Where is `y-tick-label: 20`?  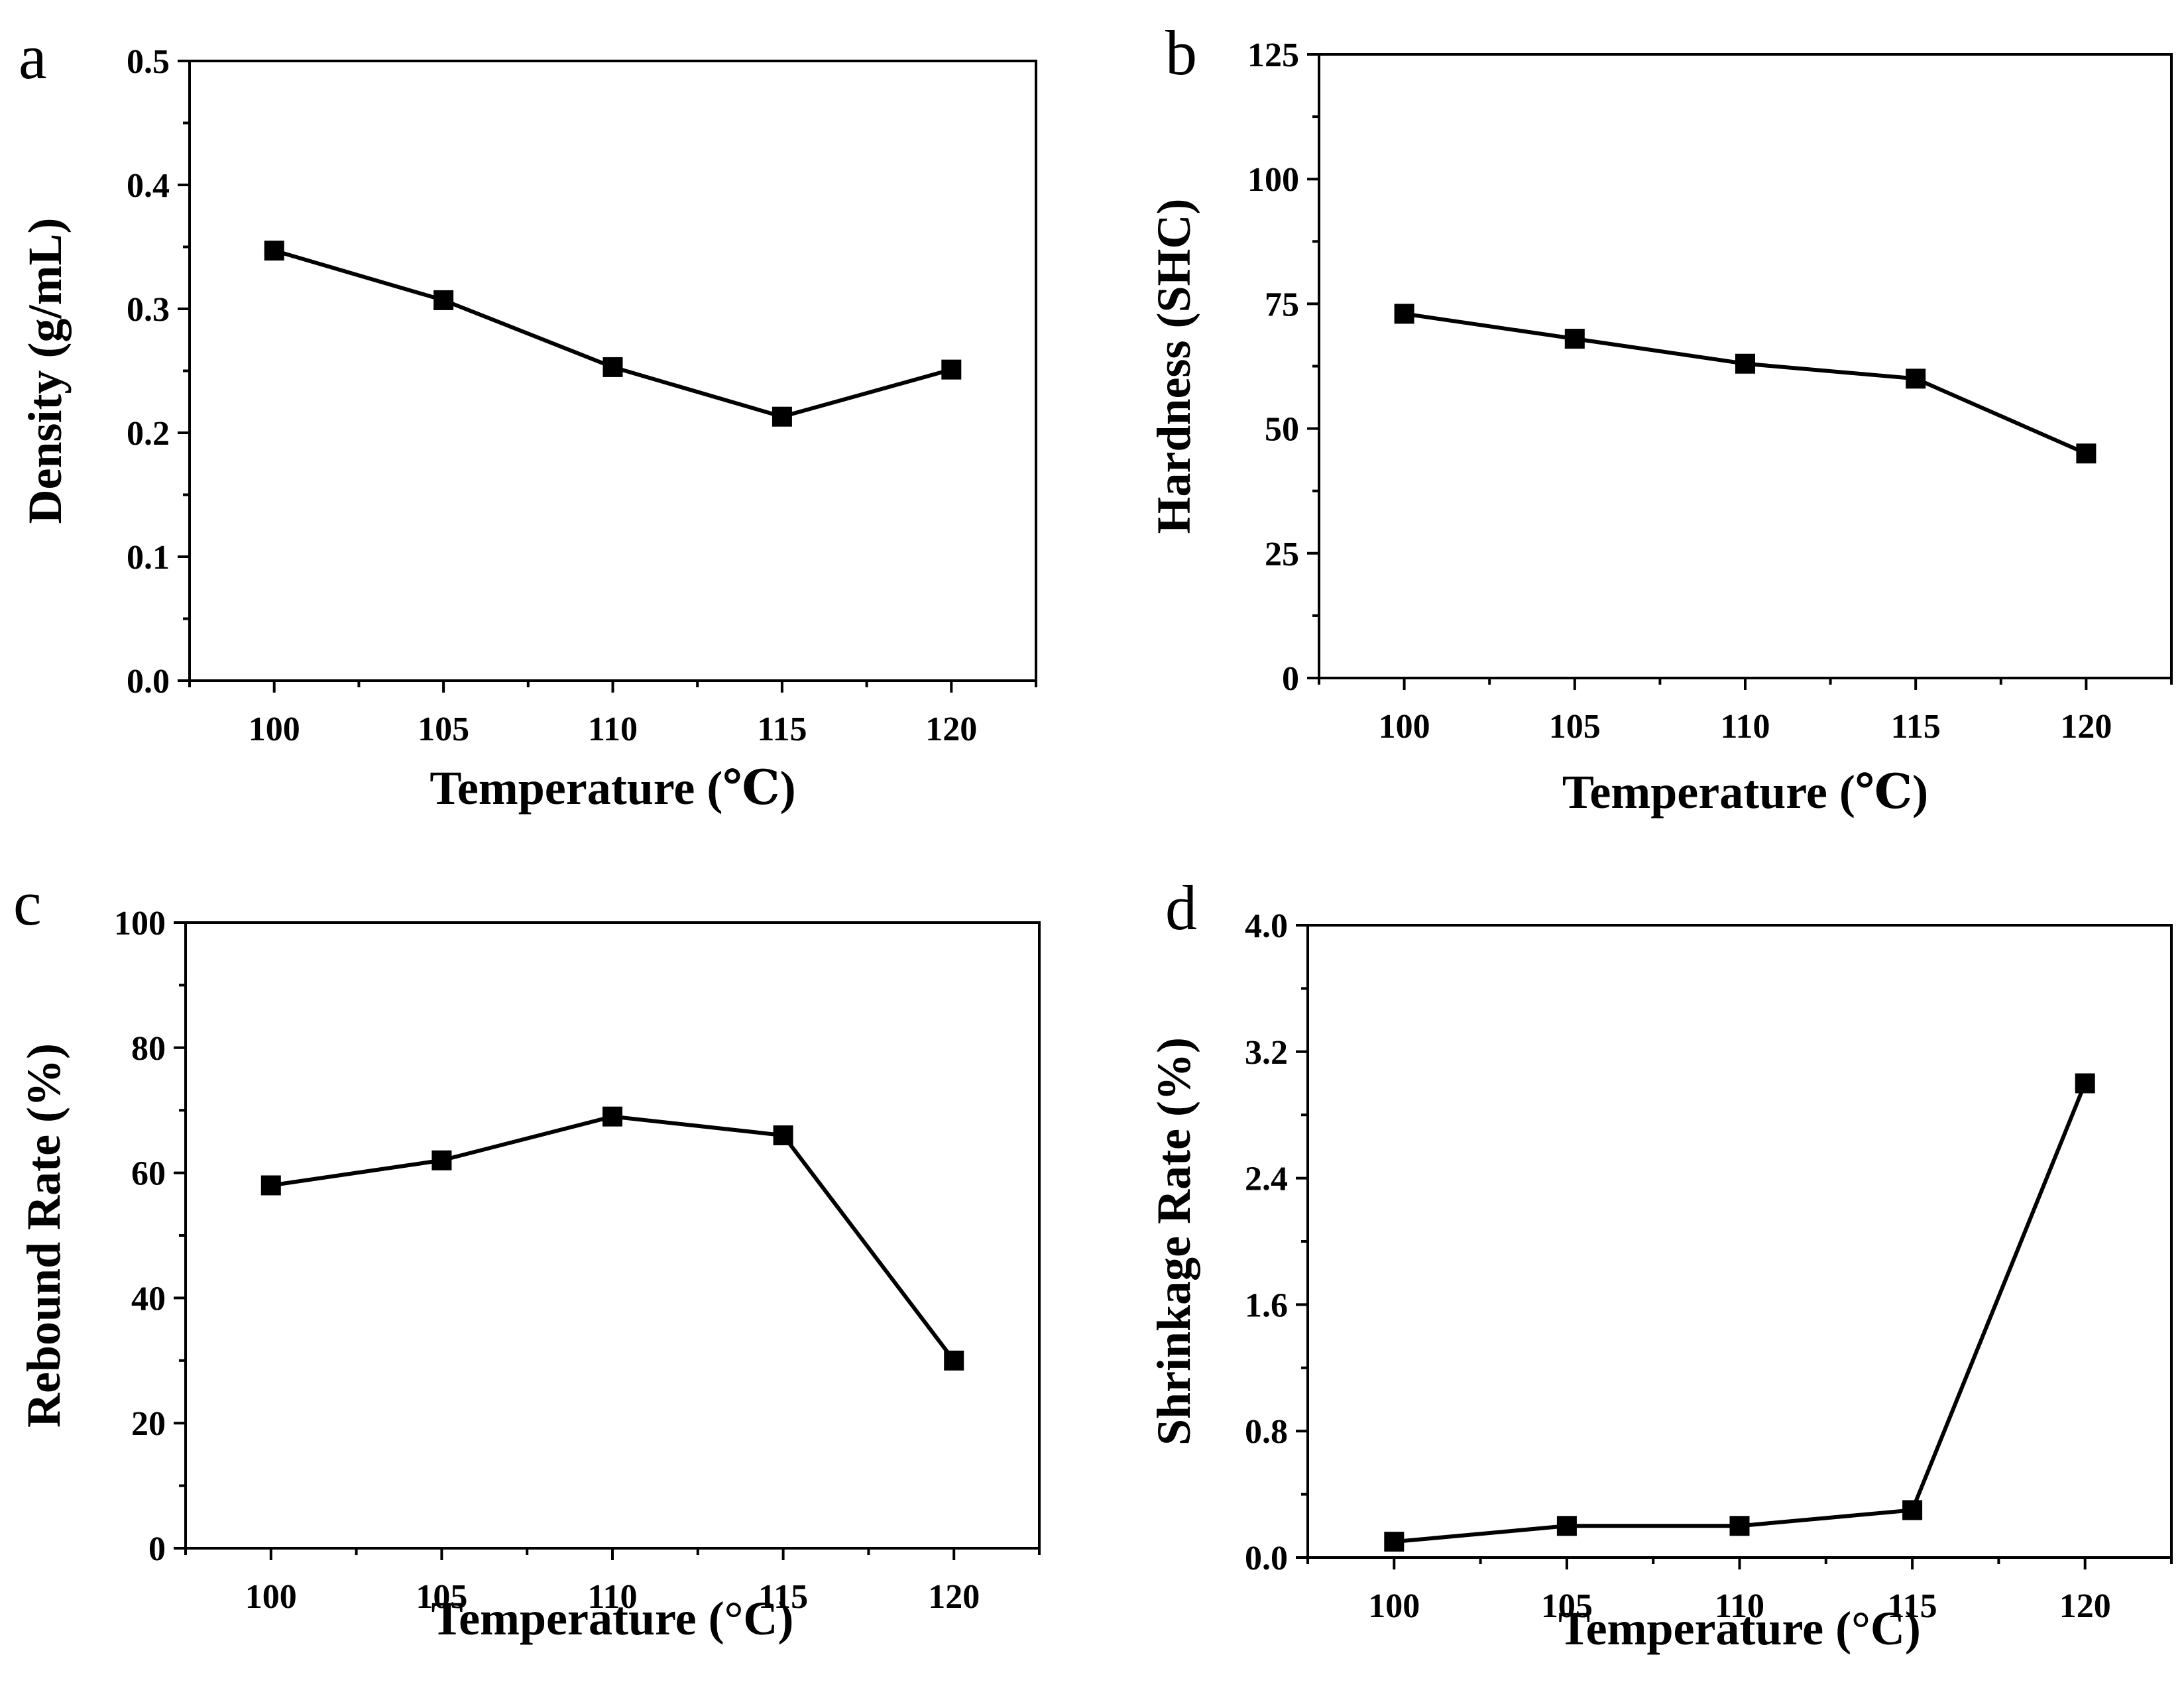
y-tick-label: 20 is located at coordinates (148, 1424).